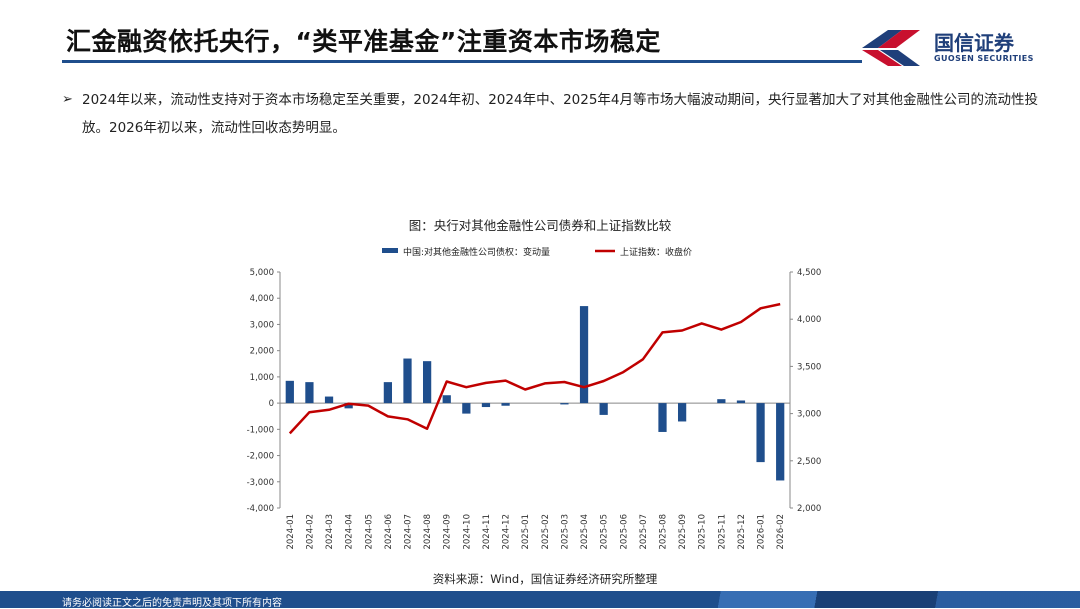  I want to click on x-tick-label: 2024-11, so click(487, 532).